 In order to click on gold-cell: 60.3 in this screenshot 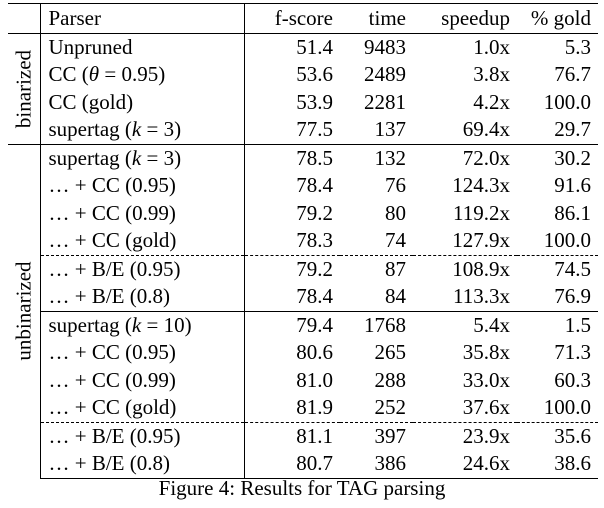, I will do `click(572, 379)`.